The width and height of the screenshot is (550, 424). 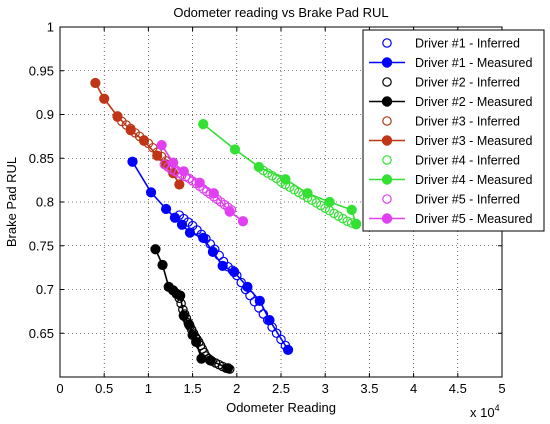 I want to click on y-tick-label: 0.95, so click(x=41, y=70).